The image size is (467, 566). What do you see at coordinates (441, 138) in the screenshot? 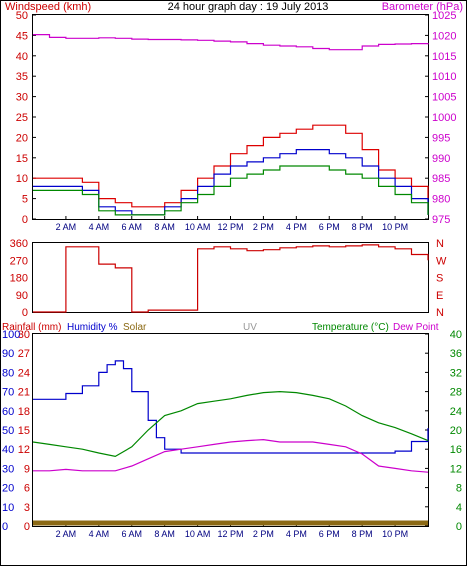
I see `barometer-tick-label: 995` at bounding box center [441, 138].